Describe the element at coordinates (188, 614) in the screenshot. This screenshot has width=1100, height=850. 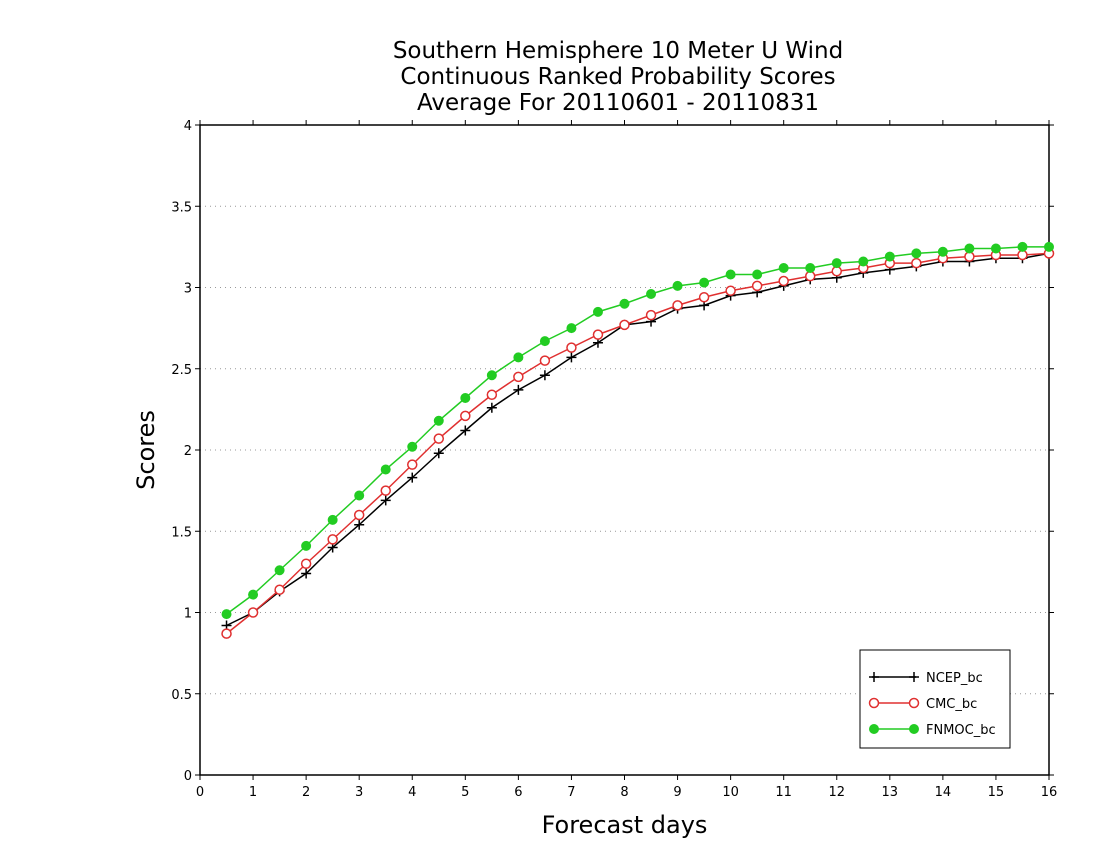
I see `y-tick-label: 1` at that location.